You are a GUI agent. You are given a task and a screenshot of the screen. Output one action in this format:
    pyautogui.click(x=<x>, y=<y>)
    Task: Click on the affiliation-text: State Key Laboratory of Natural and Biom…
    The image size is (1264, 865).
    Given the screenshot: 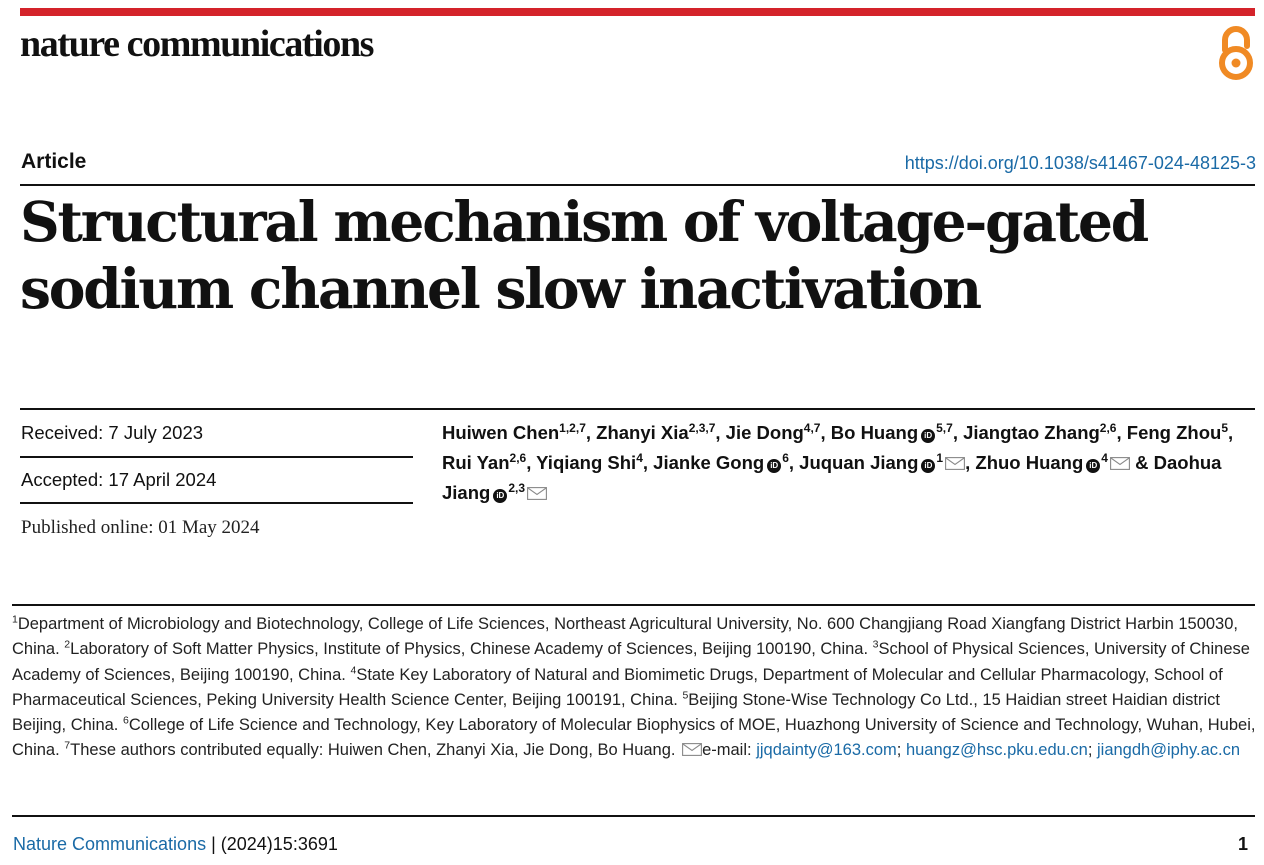 What is the action you would take?
    pyautogui.click(x=617, y=687)
    